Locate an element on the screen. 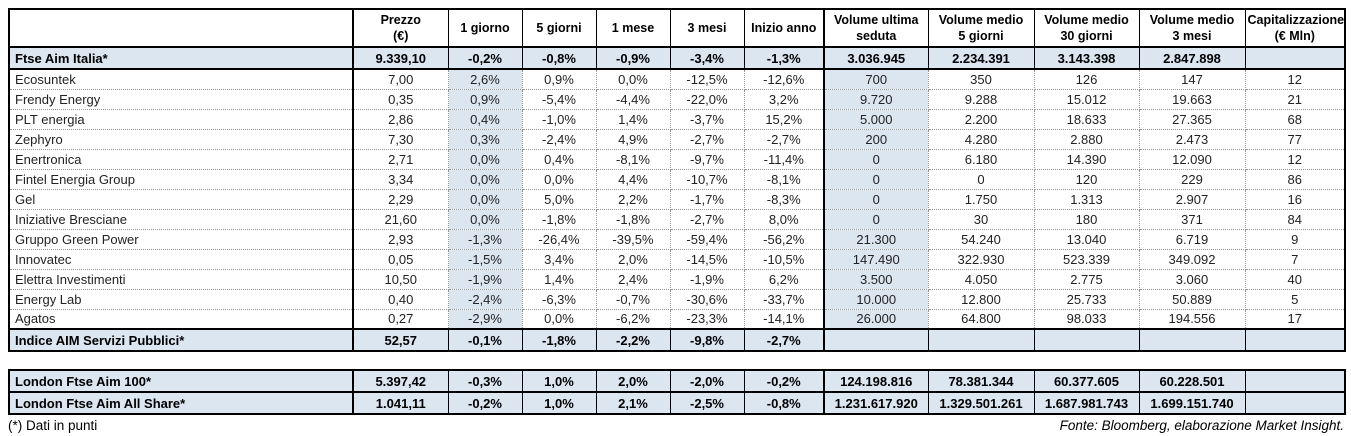 This screenshot has width=1351, height=436. value-cell: 2,29 is located at coordinates (400, 199).